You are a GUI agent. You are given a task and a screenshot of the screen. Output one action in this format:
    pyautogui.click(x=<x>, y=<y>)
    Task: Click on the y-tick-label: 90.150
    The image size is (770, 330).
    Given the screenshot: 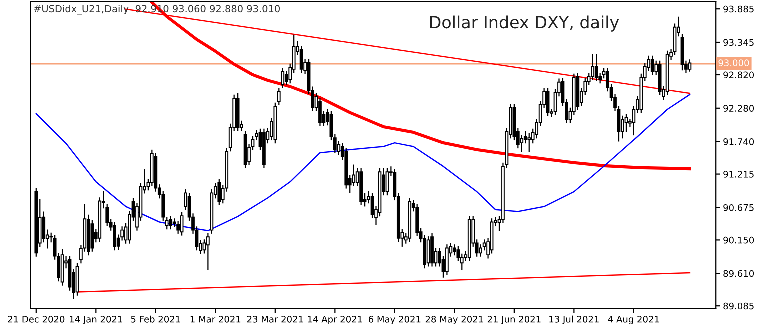 What is the action you would take?
    pyautogui.click(x=739, y=240)
    